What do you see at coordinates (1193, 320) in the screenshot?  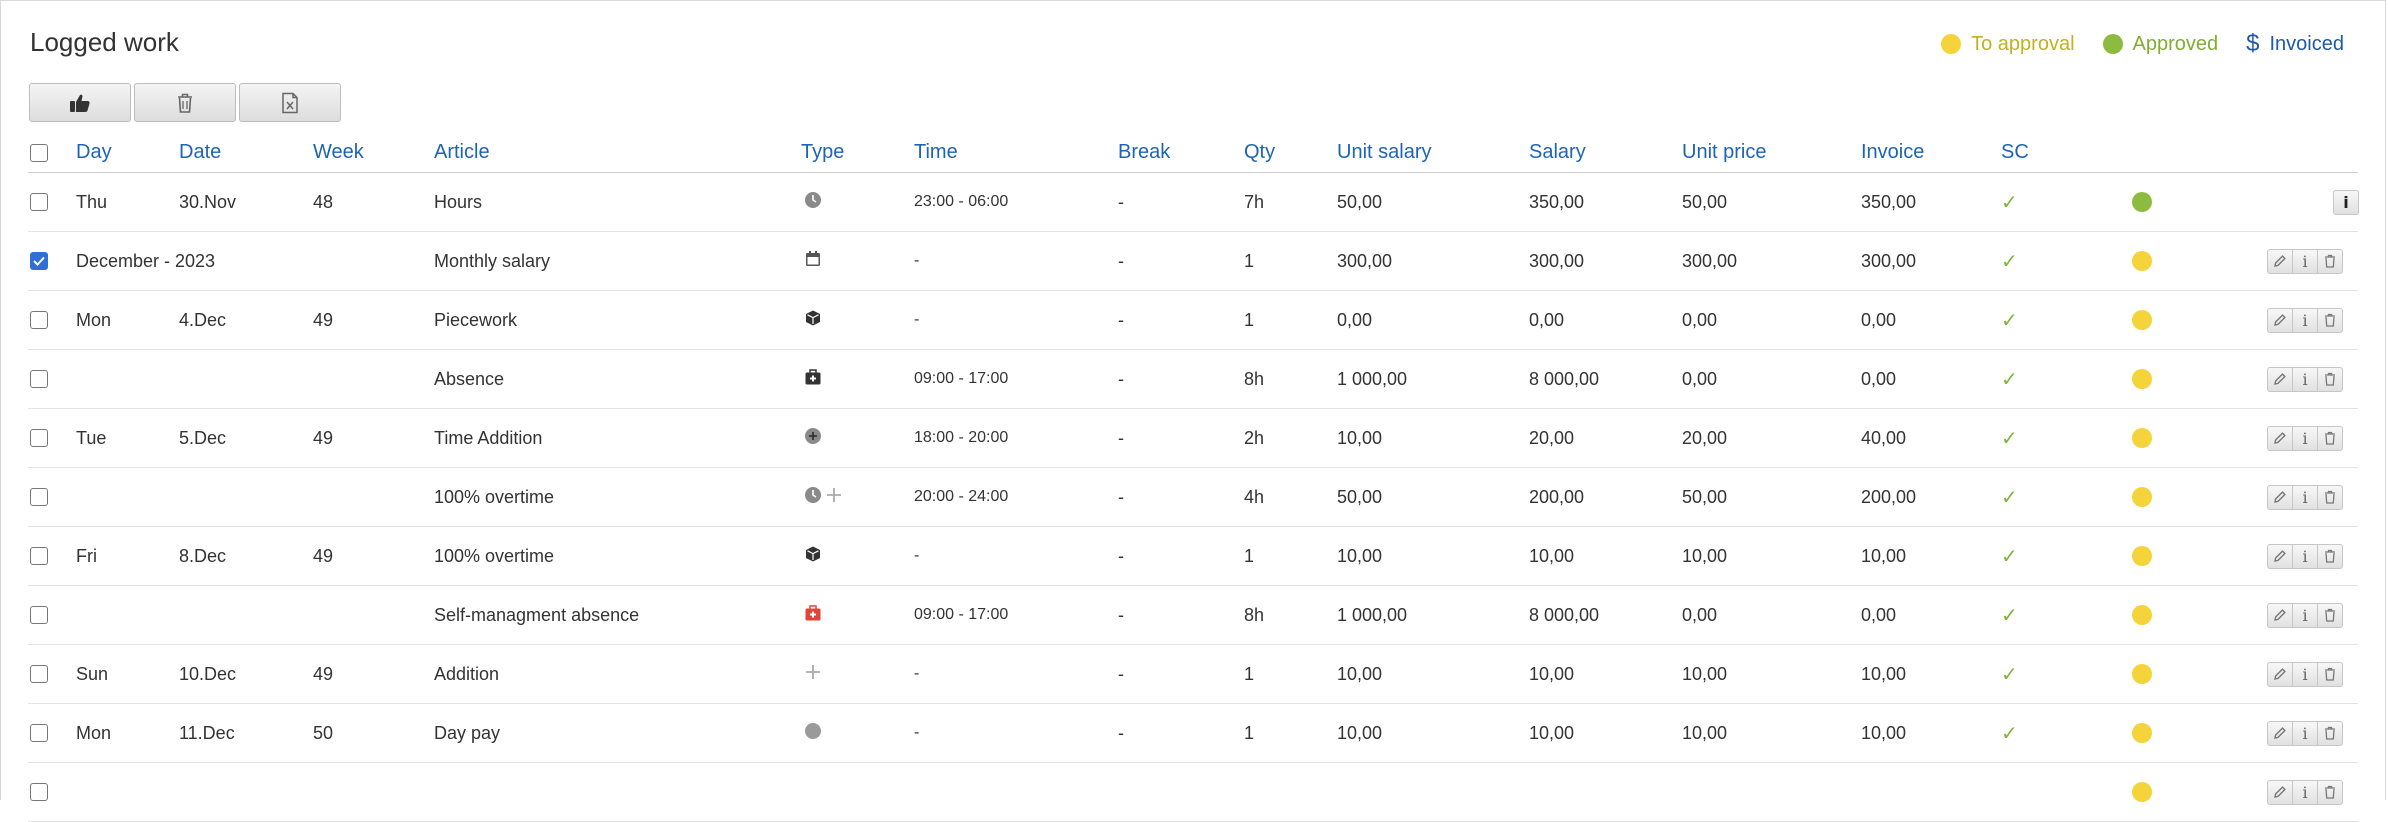 I see `table-row: Mon 4.Dec 49 Piecework - - 1 0,00 0,00 0,00 0,00 ✓ i` at bounding box center [1193, 320].